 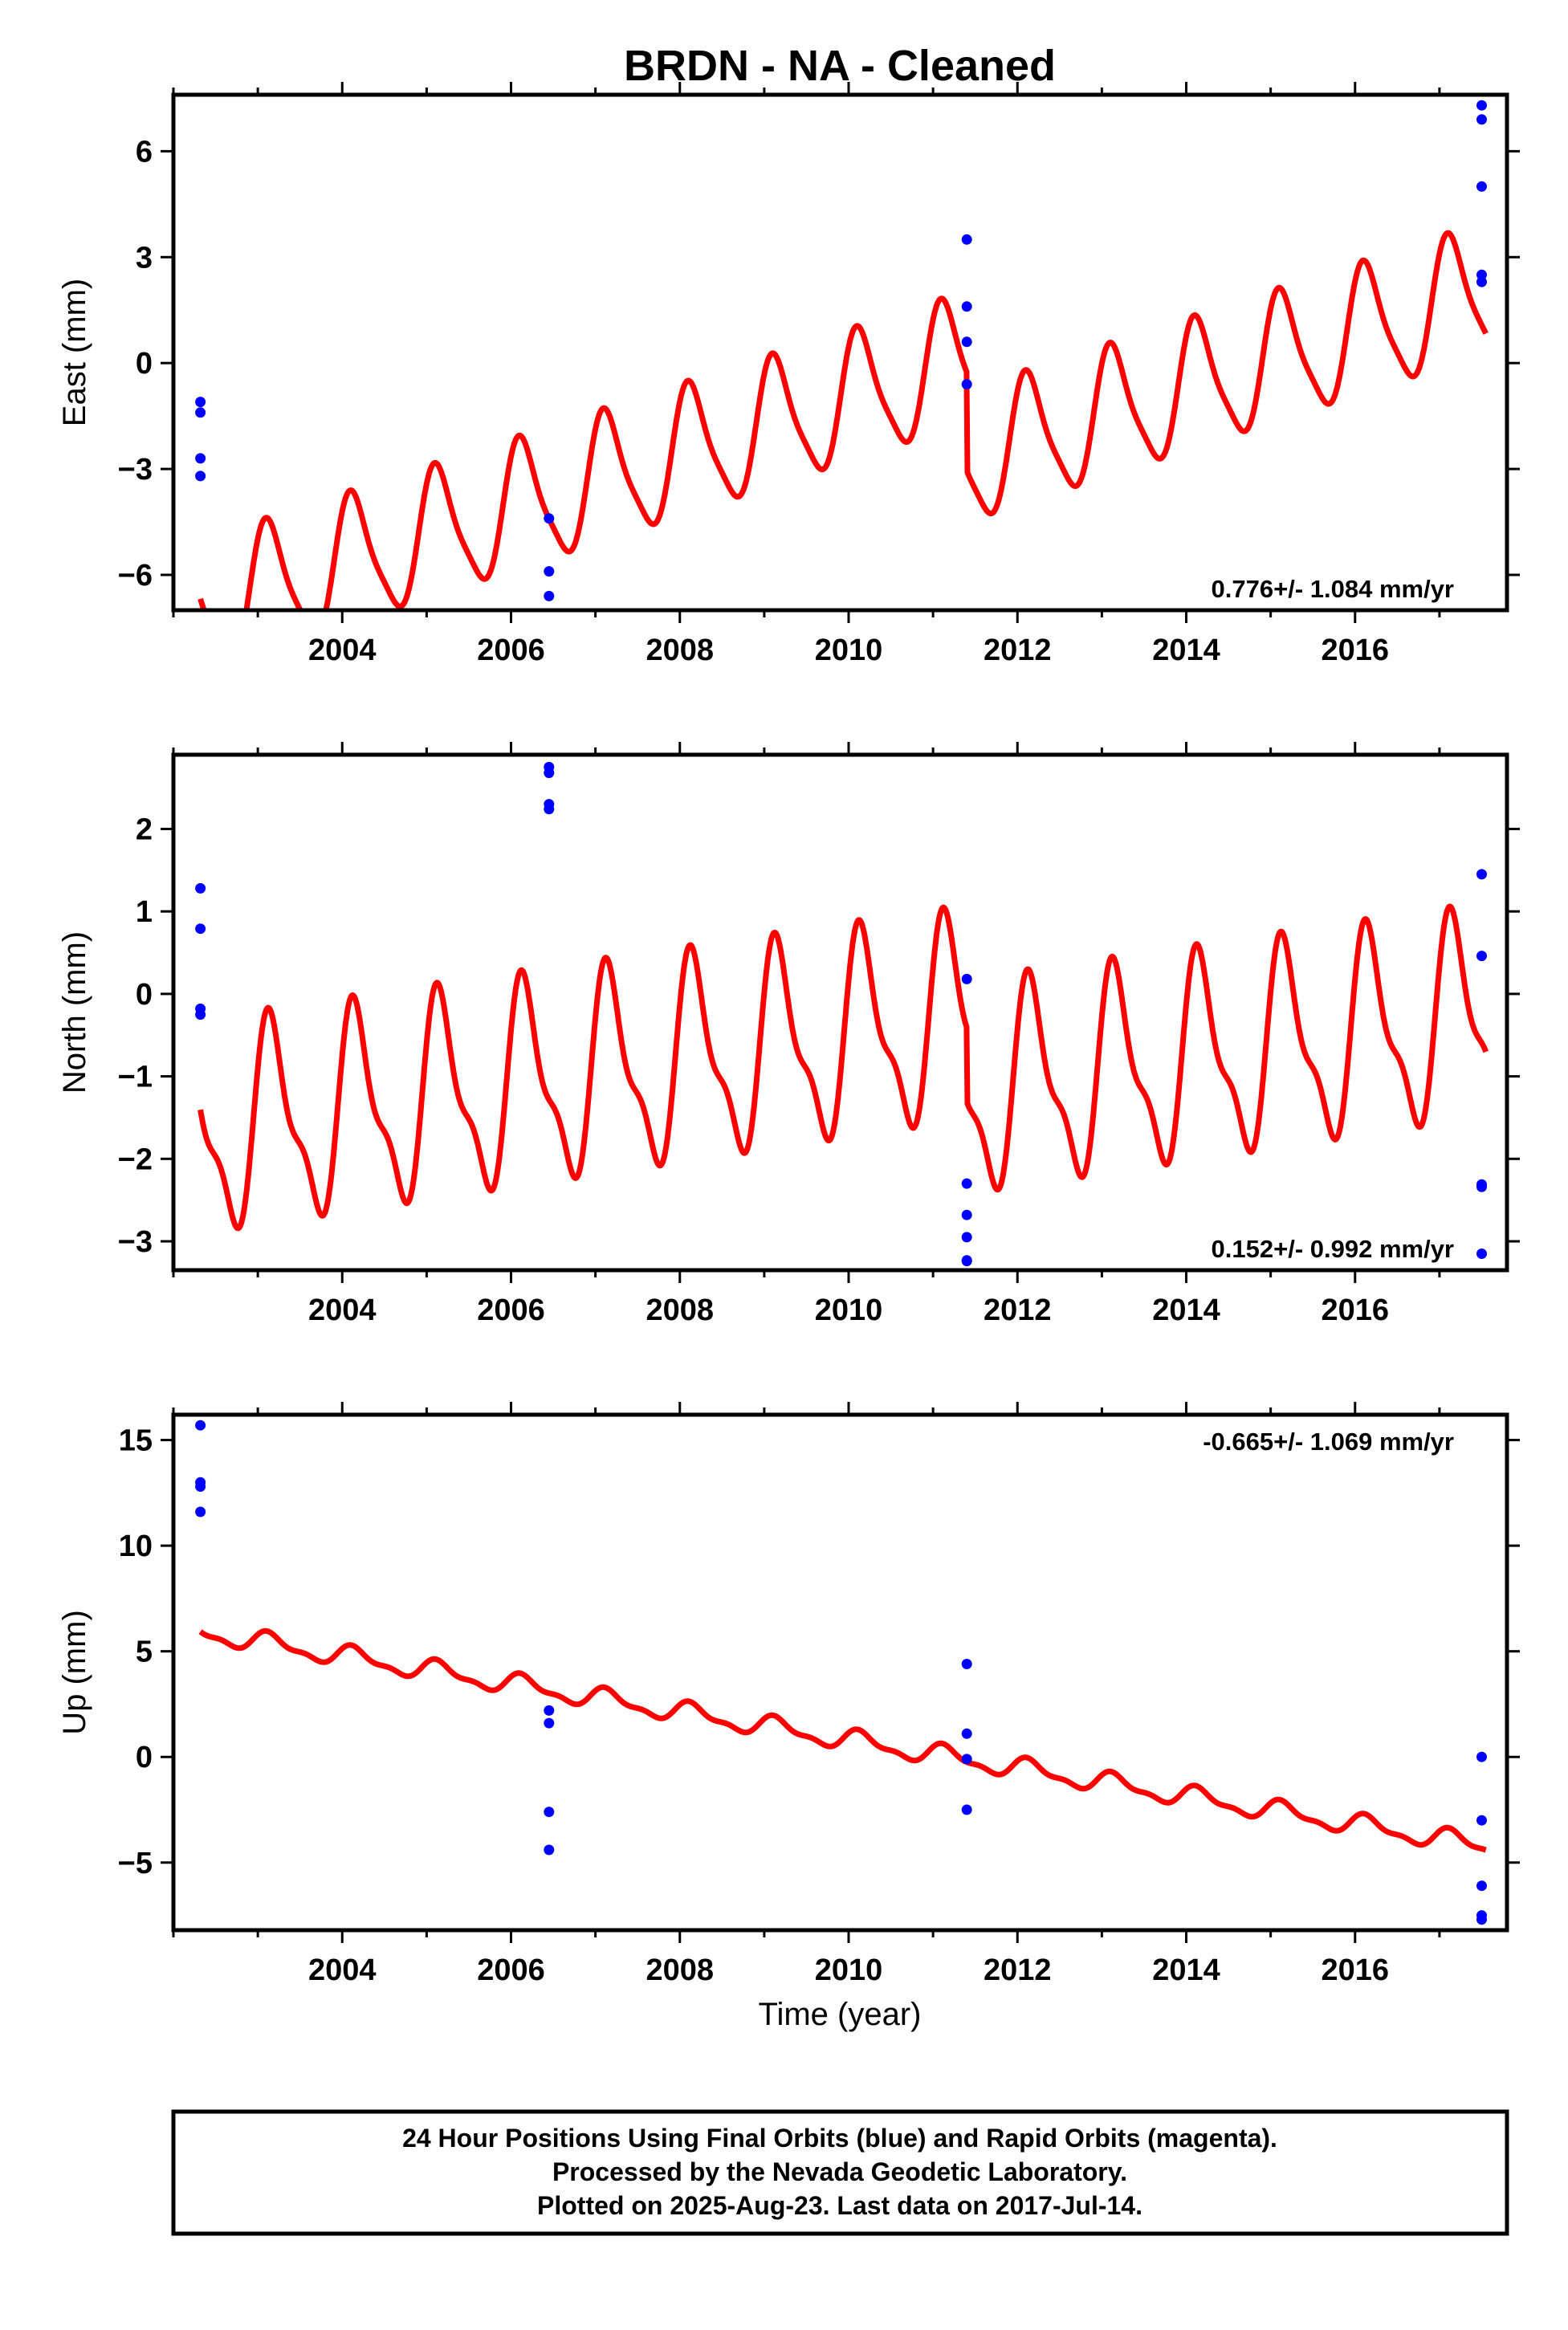 What do you see at coordinates (144, 1757) in the screenshot?
I see `up-y-tick-label: 0` at bounding box center [144, 1757].